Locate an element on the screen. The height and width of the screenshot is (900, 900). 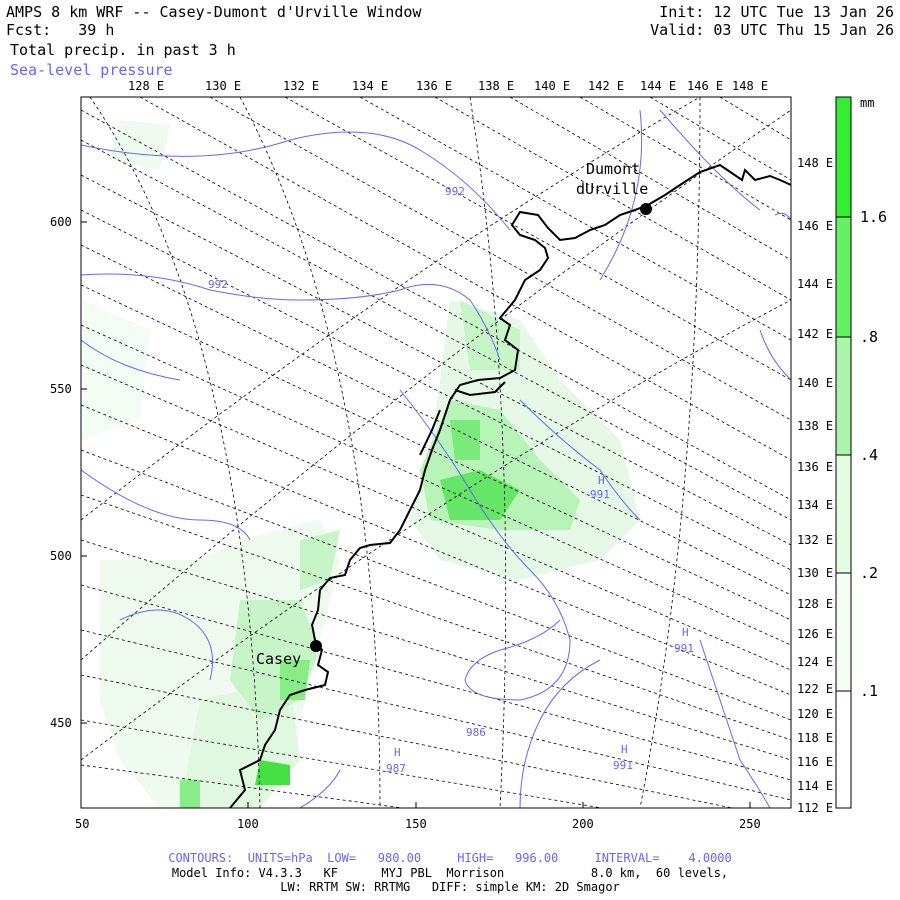
left-tick-label: 550 is located at coordinates (61, 389).